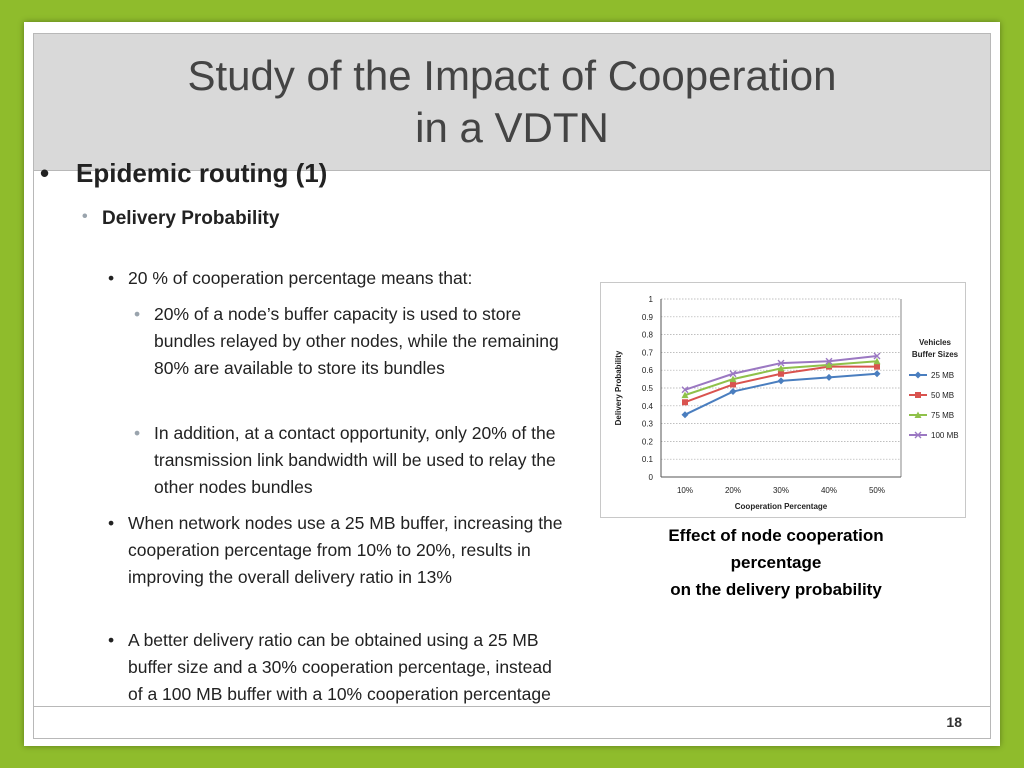 Image resolution: width=1024 pixels, height=768 pixels. What do you see at coordinates (512, 75) in the screenshot?
I see `title-line-1: Study of the Impact of Cooperation` at bounding box center [512, 75].